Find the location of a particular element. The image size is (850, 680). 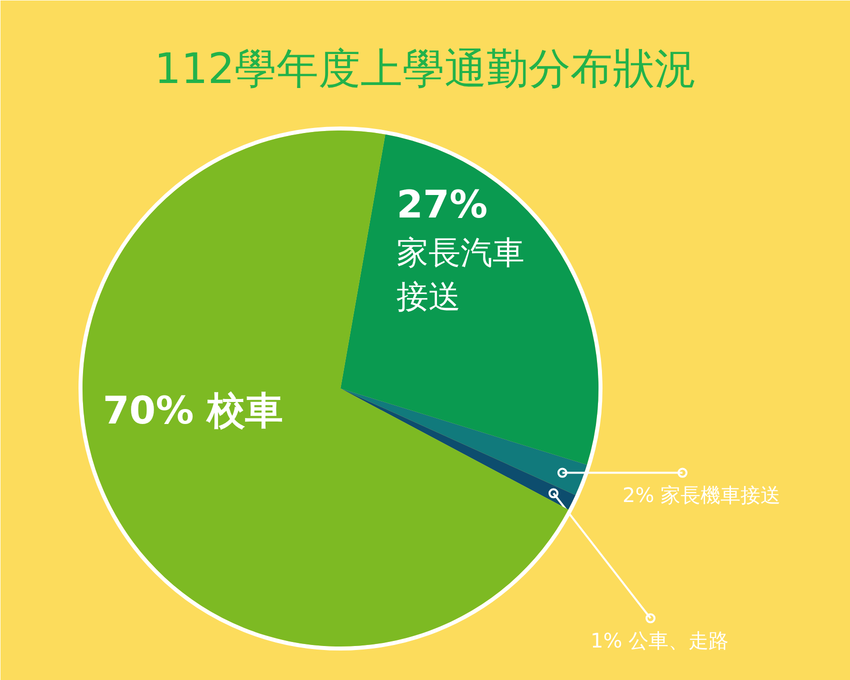

chart-title: 112學年度上學通勤分布狀況 is located at coordinates (425, 68).